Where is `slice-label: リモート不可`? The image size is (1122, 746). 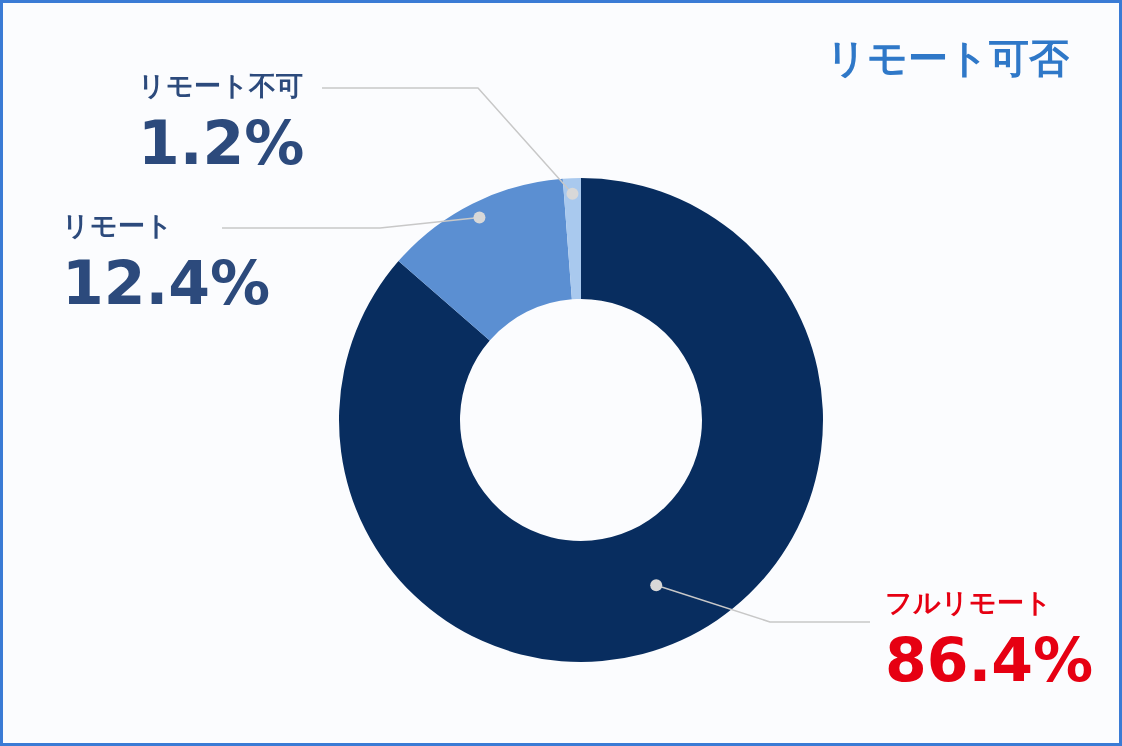
slice-label: リモート不可 is located at coordinates (220, 86).